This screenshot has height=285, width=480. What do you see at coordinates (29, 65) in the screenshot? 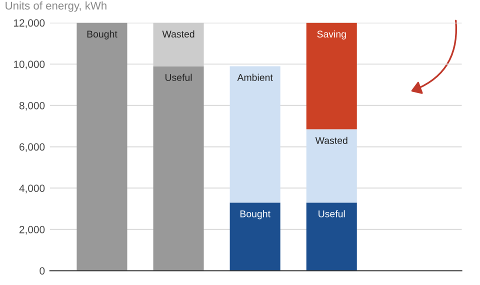
I see `y-tick-label: 10,000` at bounding box center [29, 65].